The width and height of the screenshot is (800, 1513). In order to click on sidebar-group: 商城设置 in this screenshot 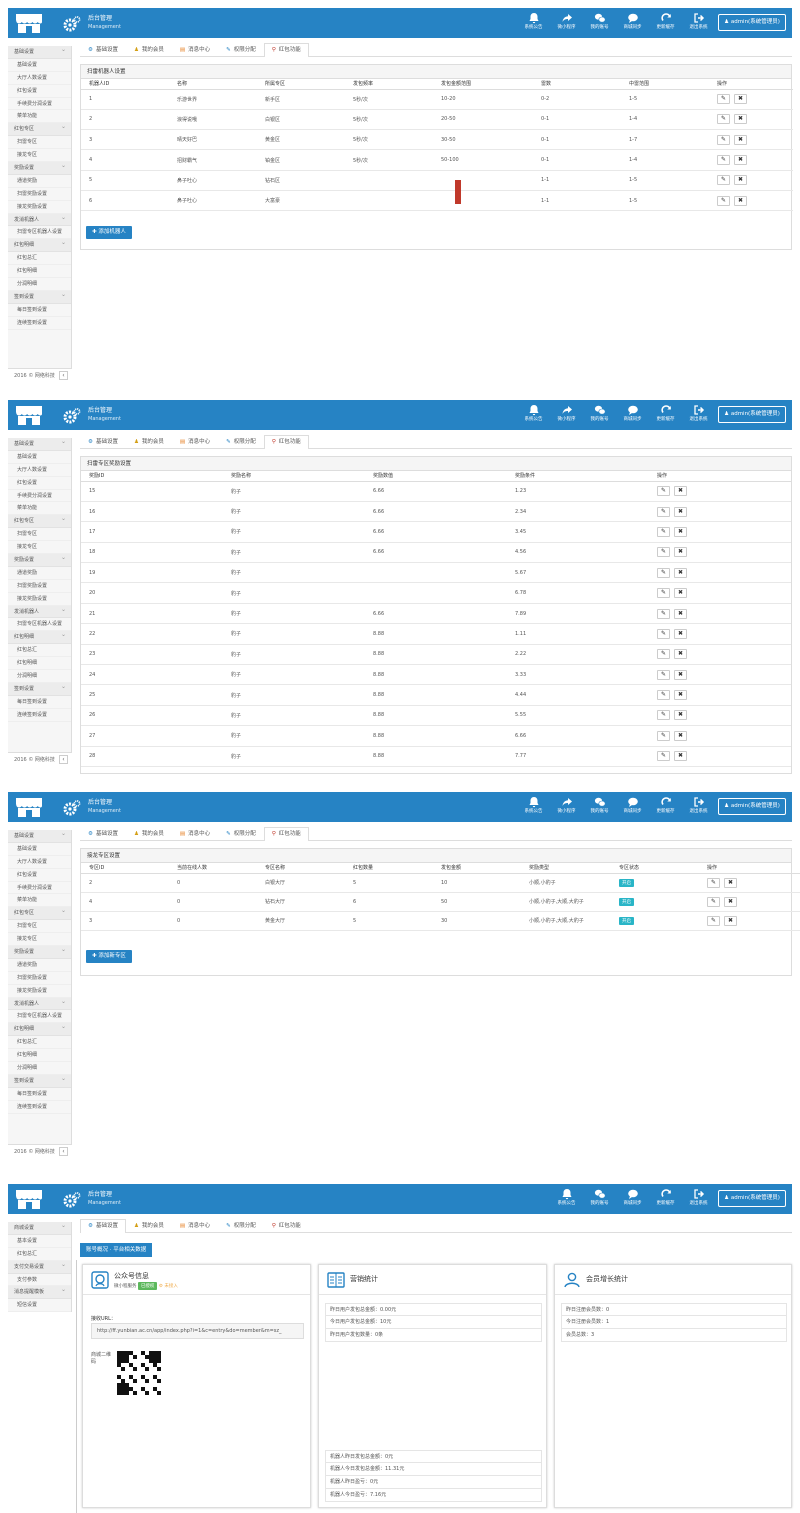, I will do `click(39, 1228)`.